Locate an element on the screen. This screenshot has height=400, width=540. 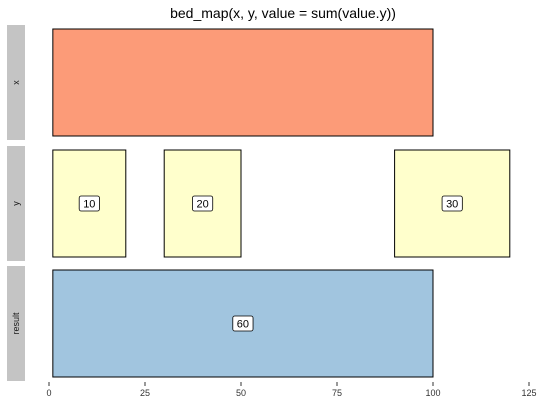
interval-label-text: 30 is located at coordinates (452, 205).